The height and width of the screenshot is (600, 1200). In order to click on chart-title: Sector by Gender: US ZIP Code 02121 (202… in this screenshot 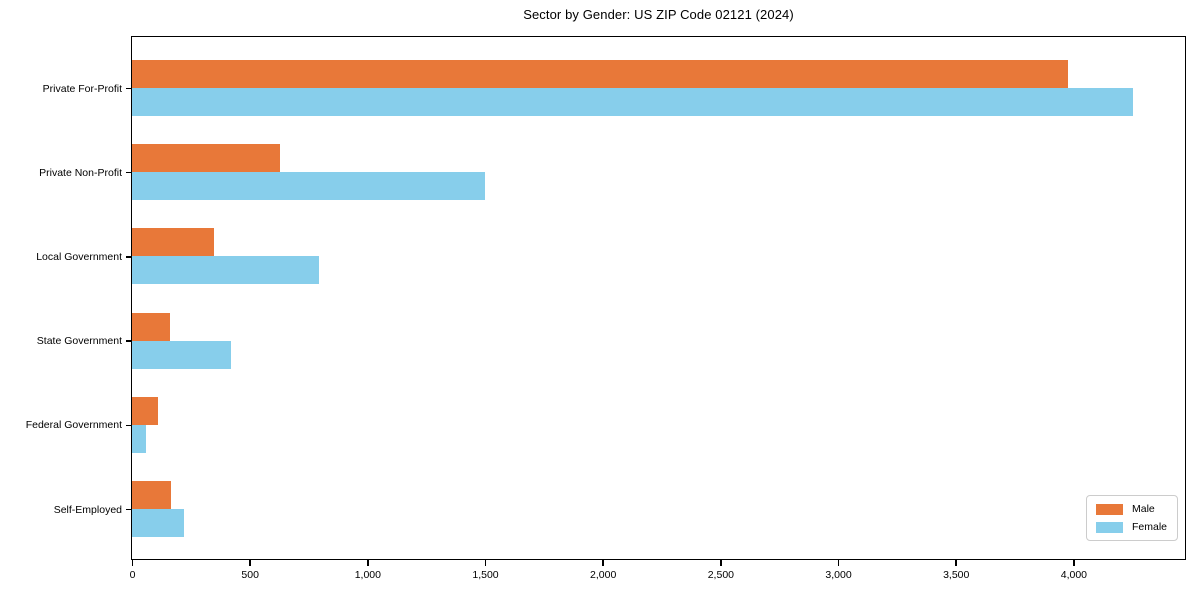, I will do `click(658, 14)`.